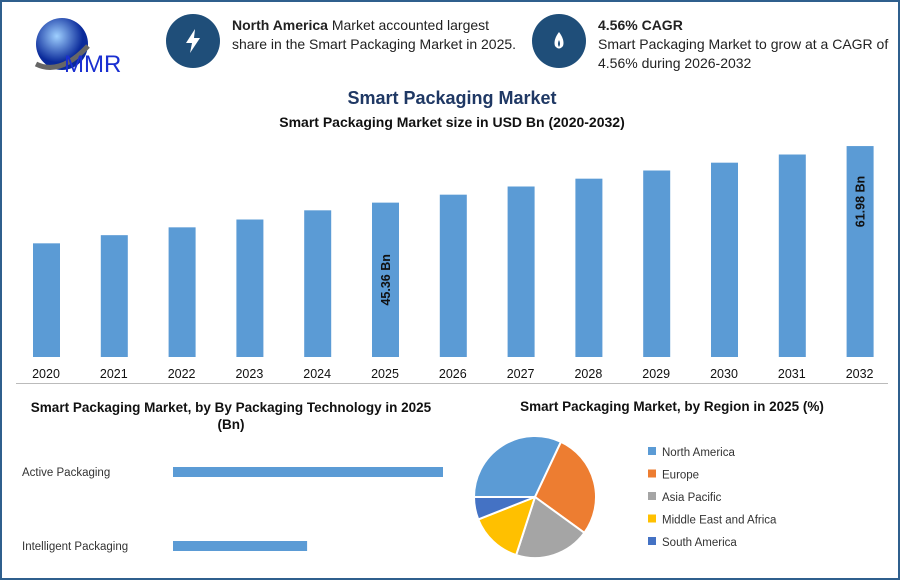  I want to click on legend-label: Europe, so click(680, 476).